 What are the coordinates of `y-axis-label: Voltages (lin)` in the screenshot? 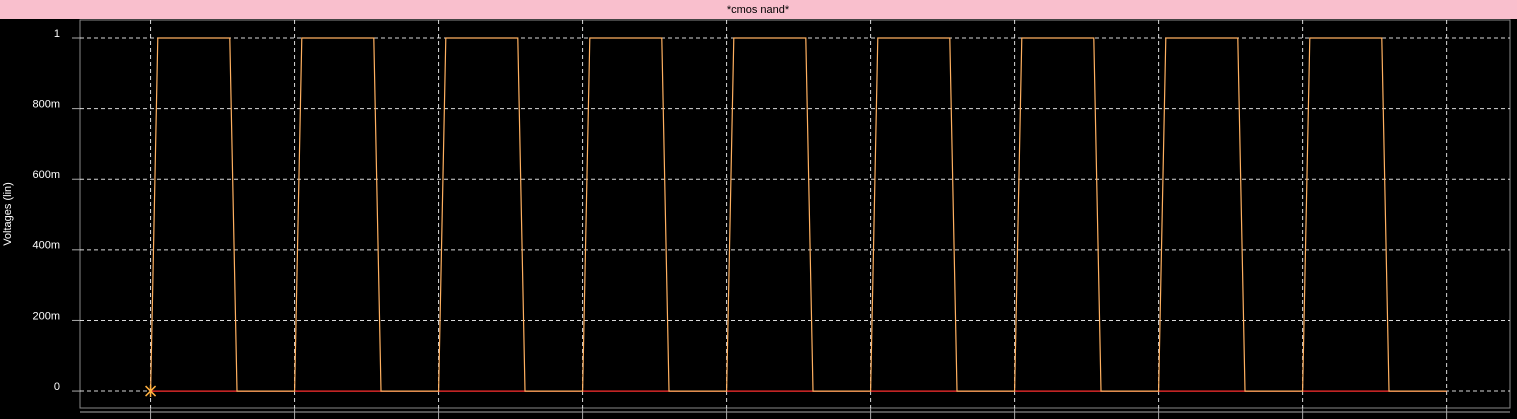 It's located at (8, 214).